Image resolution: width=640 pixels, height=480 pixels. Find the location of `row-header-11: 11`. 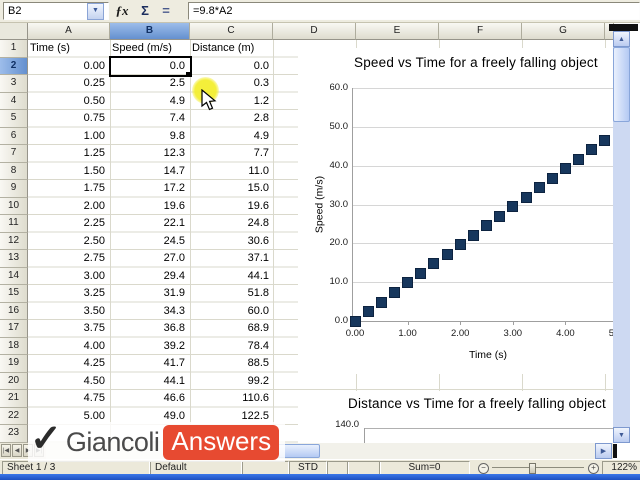

row-header-11: 11 is located at coordinates (14, 224).